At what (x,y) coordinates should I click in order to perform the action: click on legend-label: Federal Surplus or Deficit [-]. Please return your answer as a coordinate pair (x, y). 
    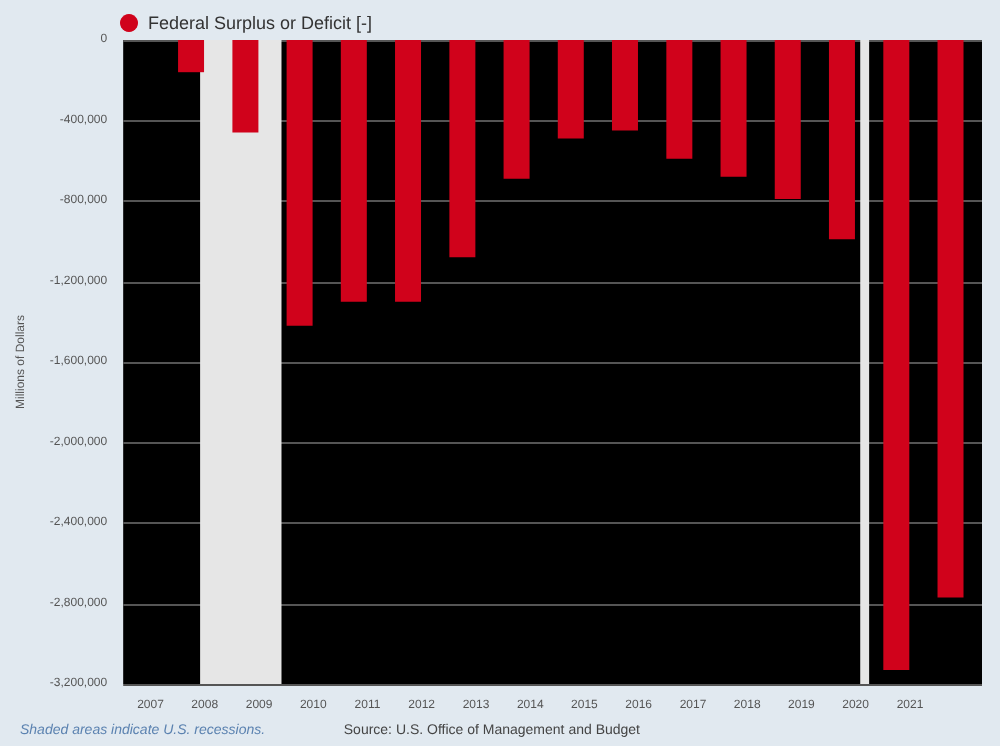
    Looking at the image, I should click on (260, 23).